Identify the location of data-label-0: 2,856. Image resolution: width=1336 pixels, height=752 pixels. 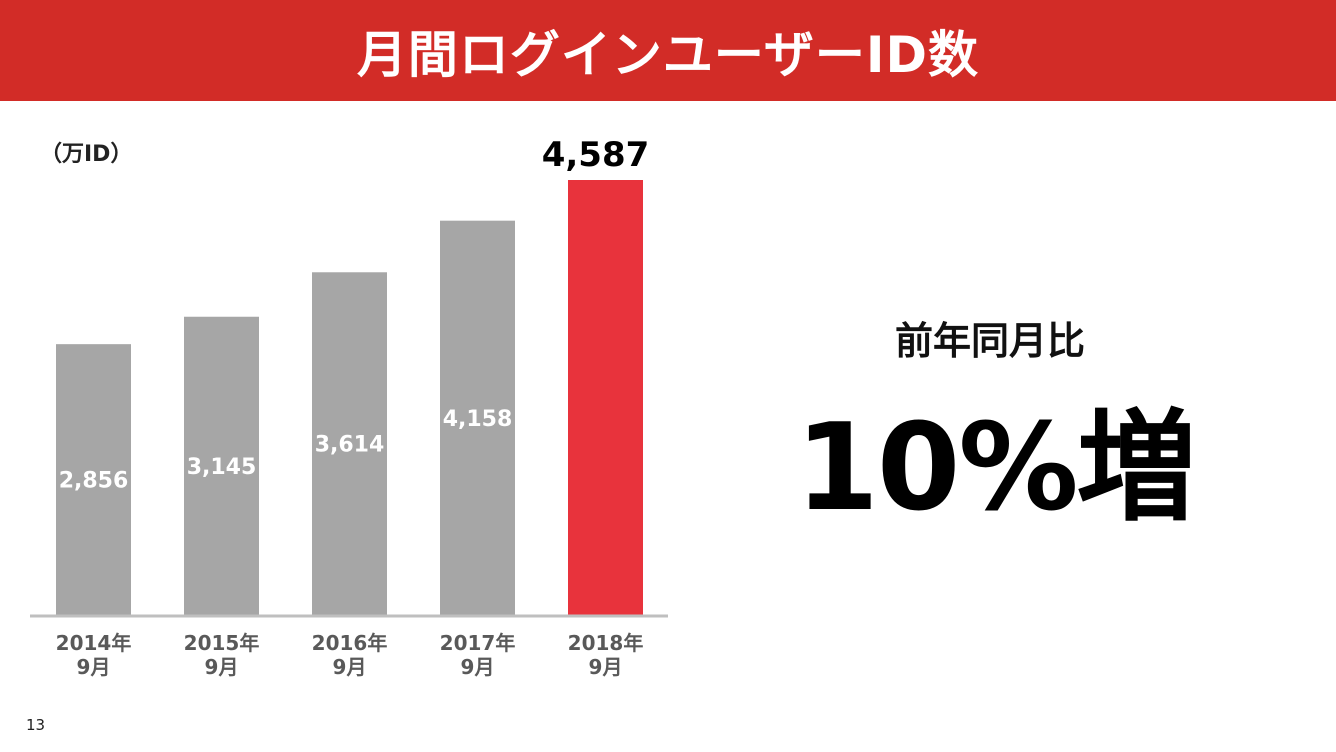
(94, 481).